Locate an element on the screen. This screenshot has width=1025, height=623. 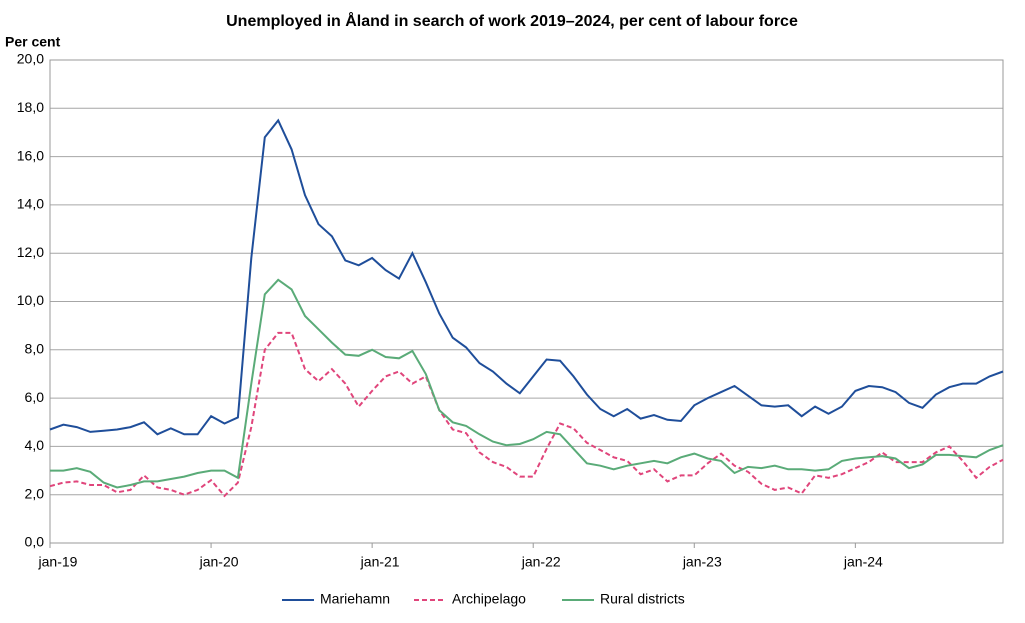
x-tick-label: jan-24 is located at coordinates (863, 562).